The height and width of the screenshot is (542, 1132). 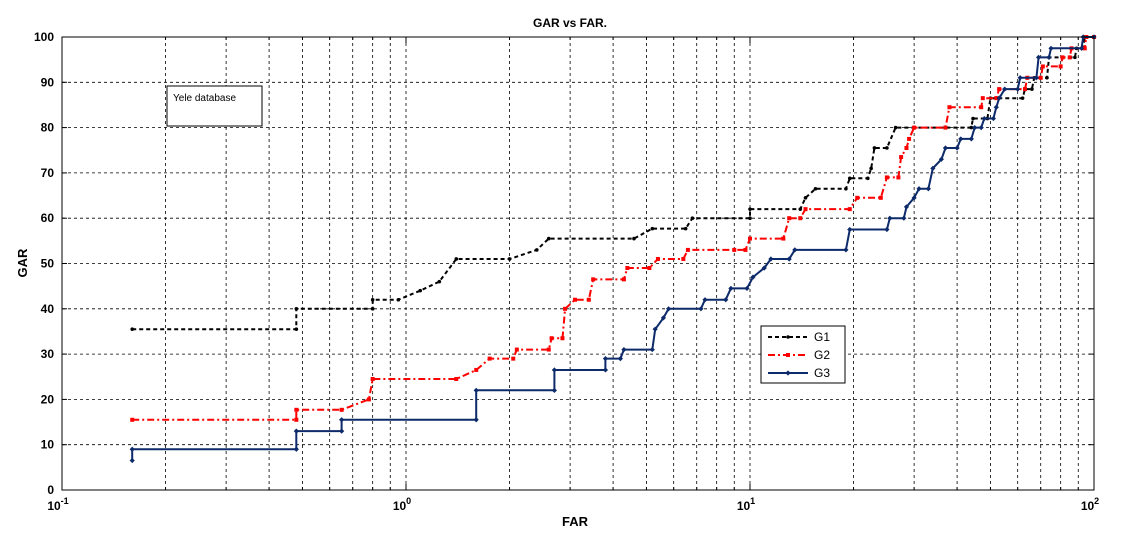 What do you see at coordinates (50, 490) in the screenshot?
I see `y-tick-label: 0` at bounding box center [50, 490].